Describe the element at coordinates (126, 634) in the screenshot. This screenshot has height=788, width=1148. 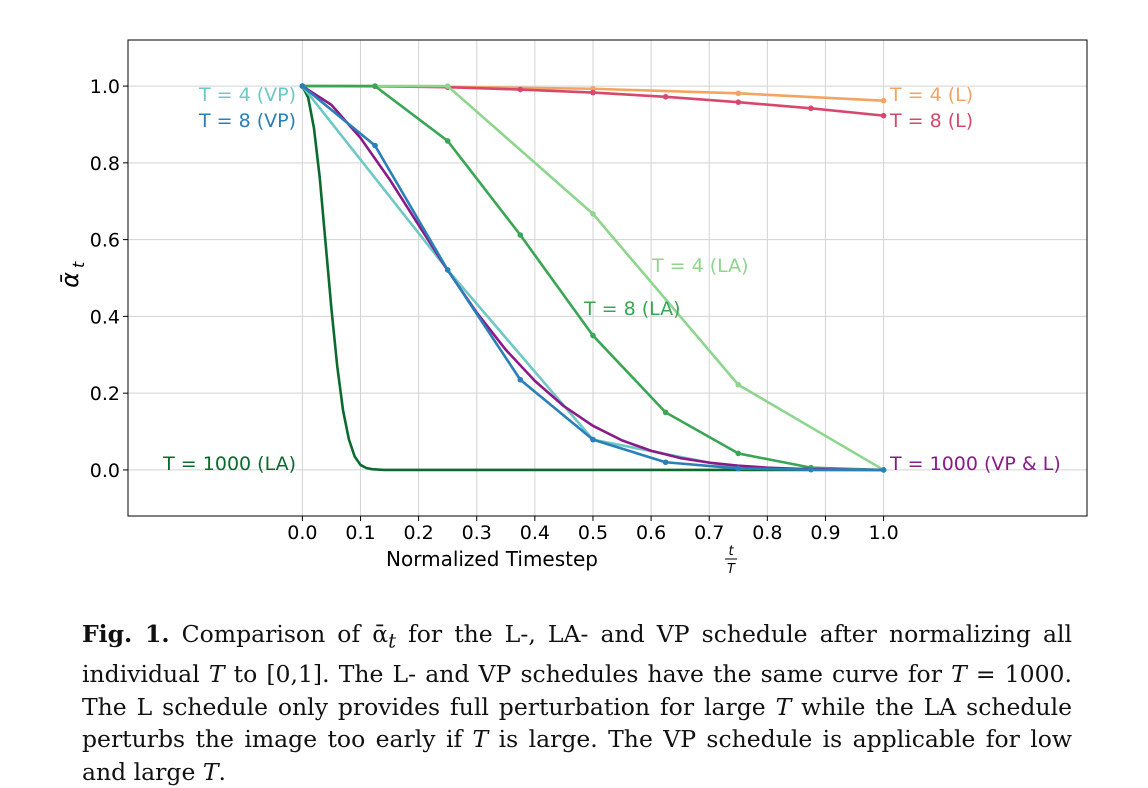
I see `caption-label: Fig. 1.` at that location.